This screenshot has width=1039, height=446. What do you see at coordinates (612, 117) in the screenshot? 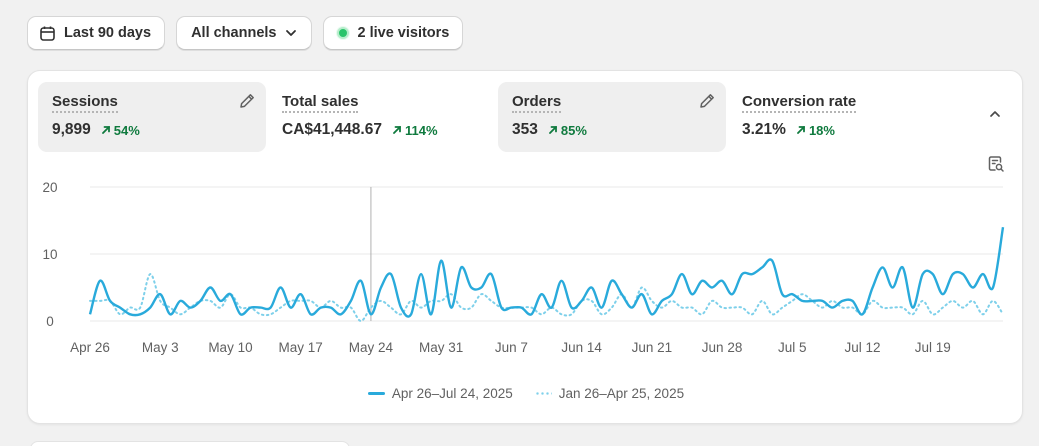
I see `metric-orders: Orders 353 85%` at bounding box center [612, 117].